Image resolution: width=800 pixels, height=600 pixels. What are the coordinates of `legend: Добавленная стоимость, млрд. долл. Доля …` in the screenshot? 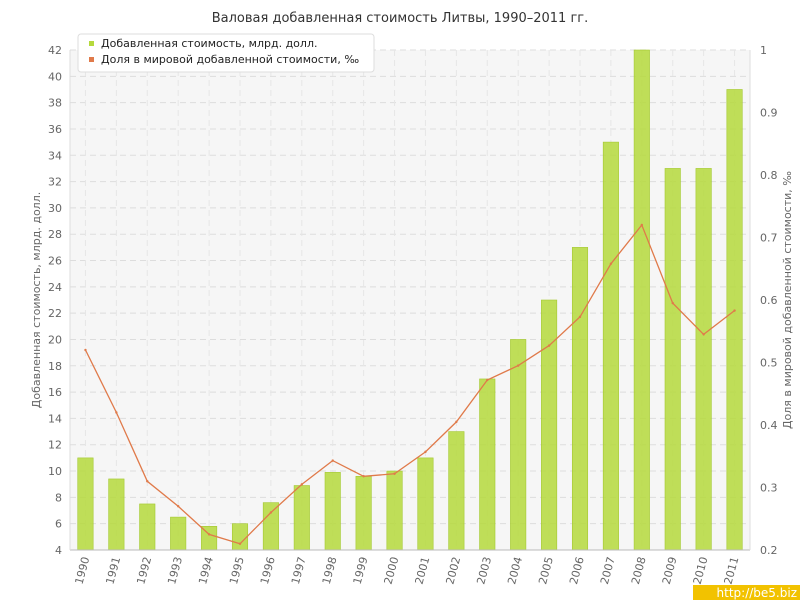 It's located at (226, 53).